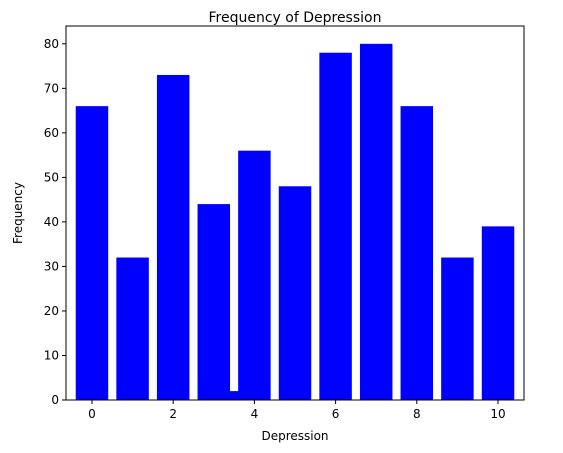 This screenshot has width=563, height=453. Describe the element at coordinates (51, 133) in the screenshot. I see `y-tick-label: 60` at that location.